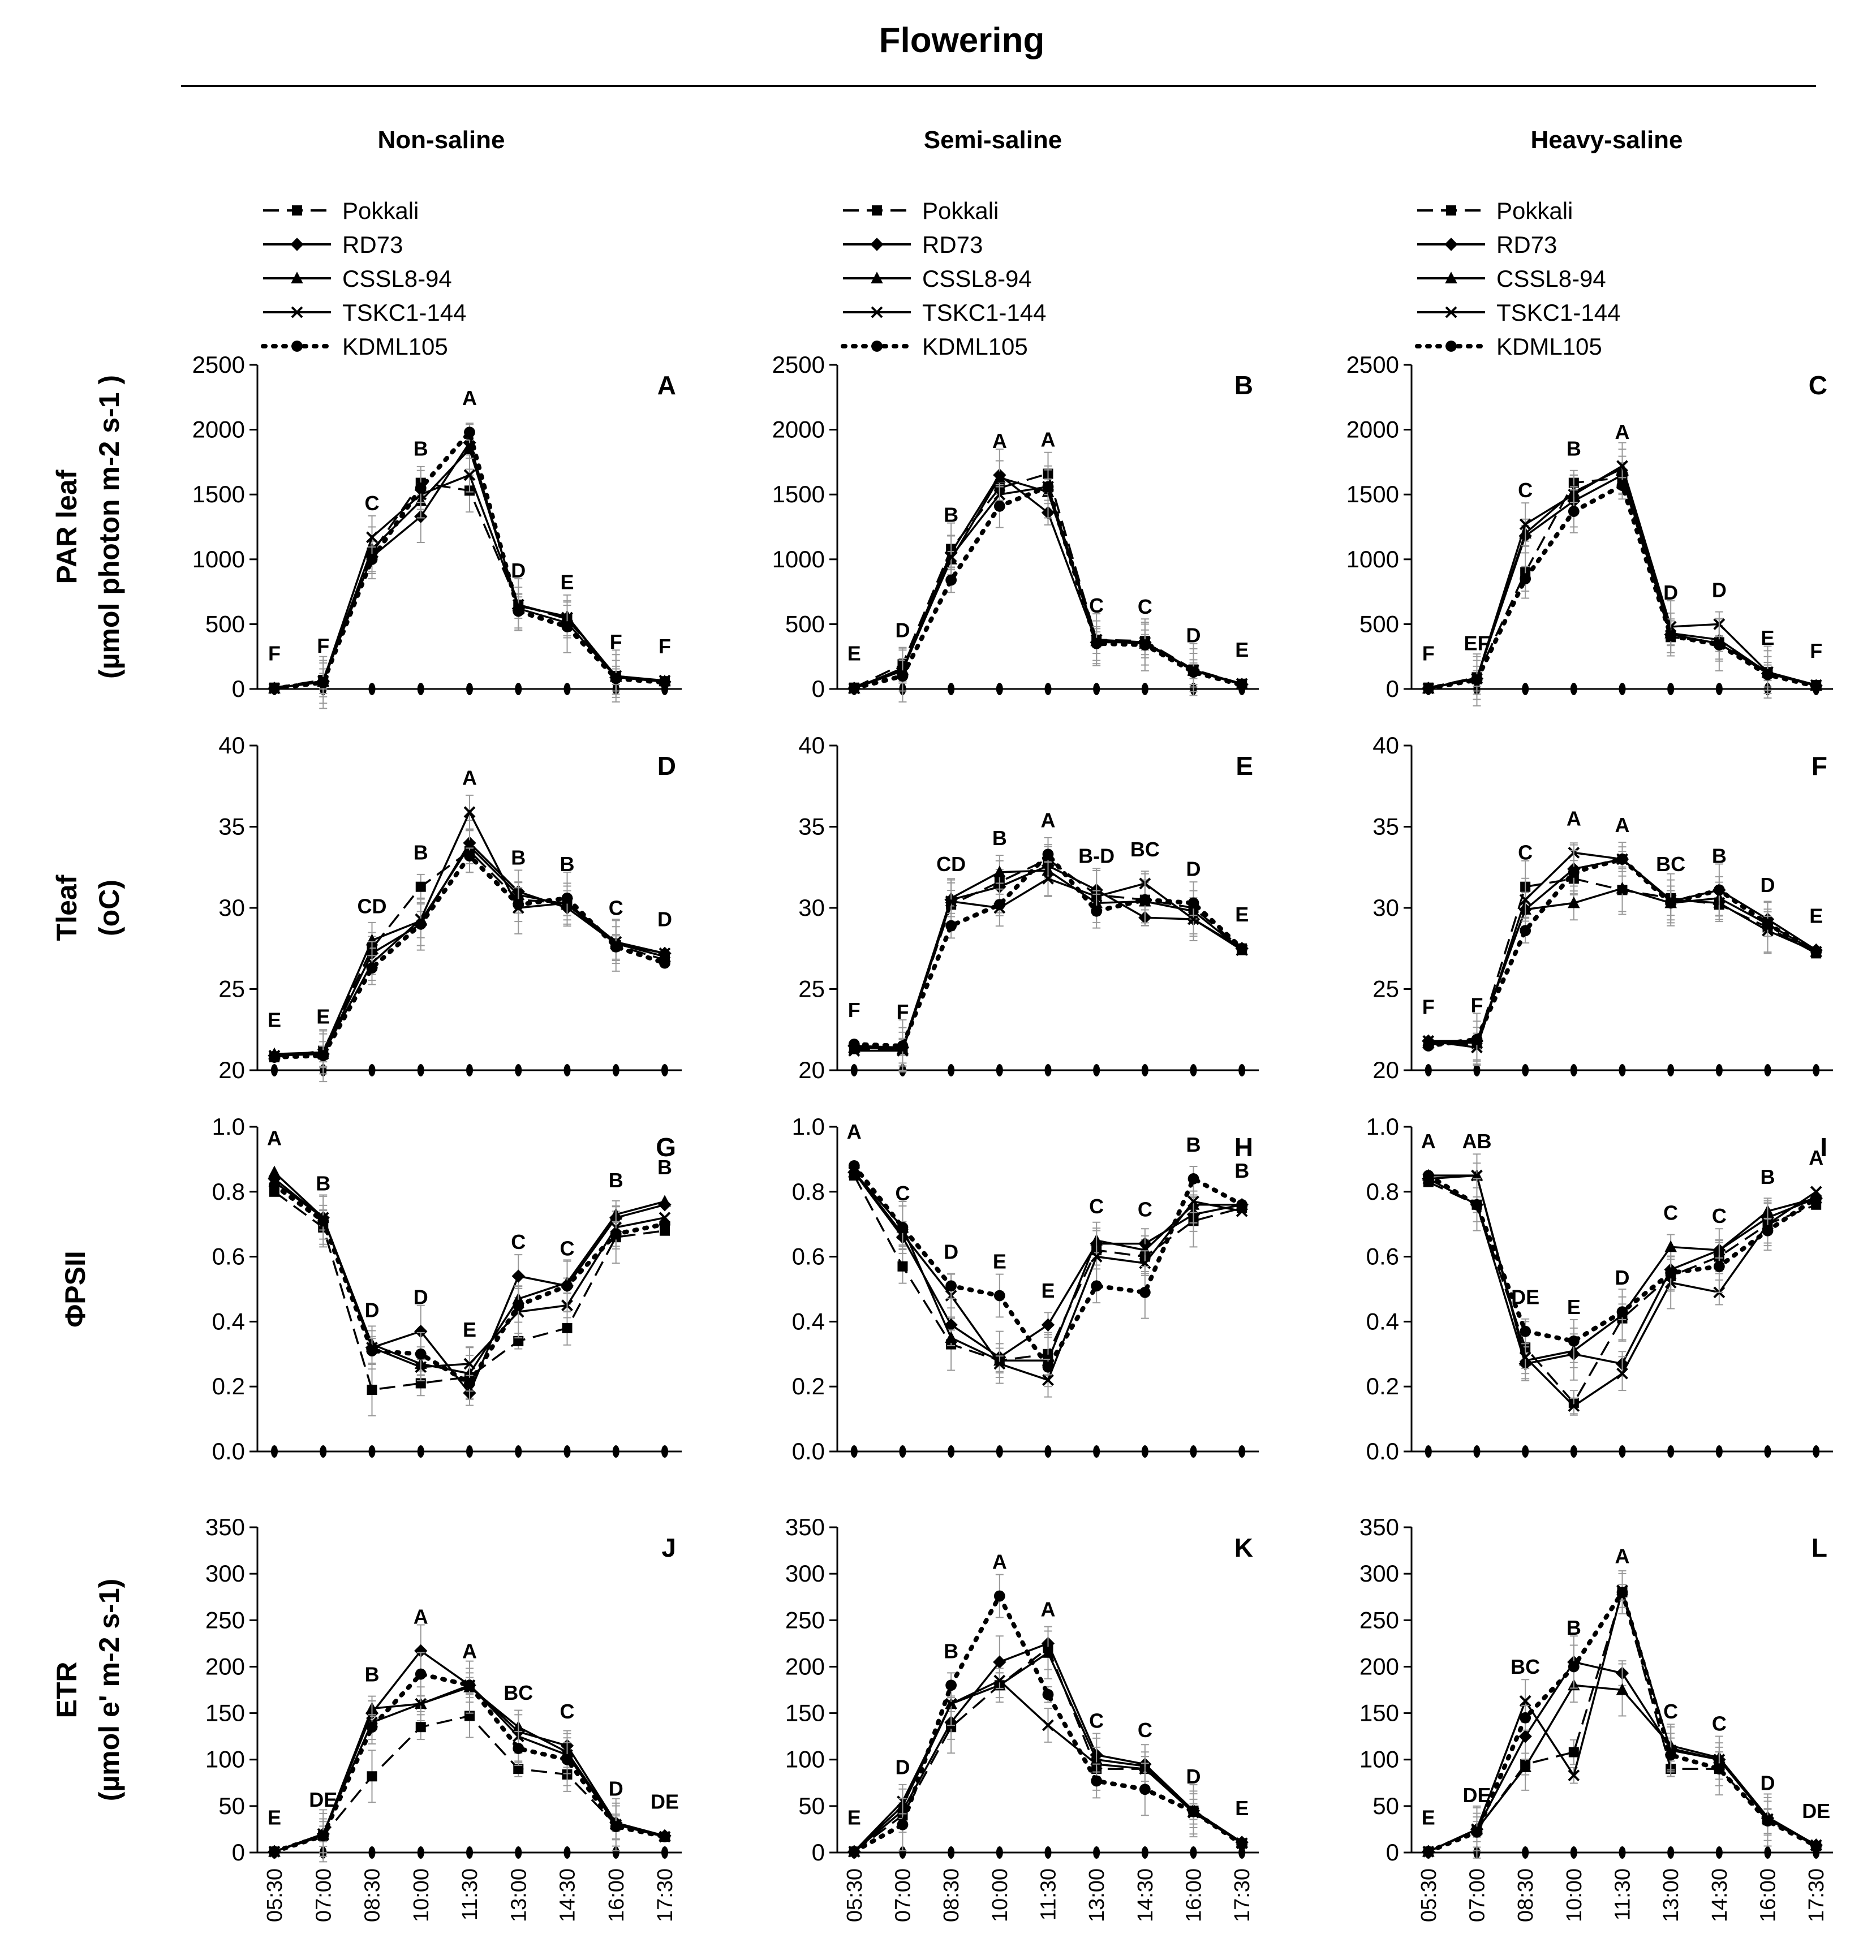  Describe the element at coordinates (1476, 1795) in the screenshot. I see `significance-letter: DE` at that location.